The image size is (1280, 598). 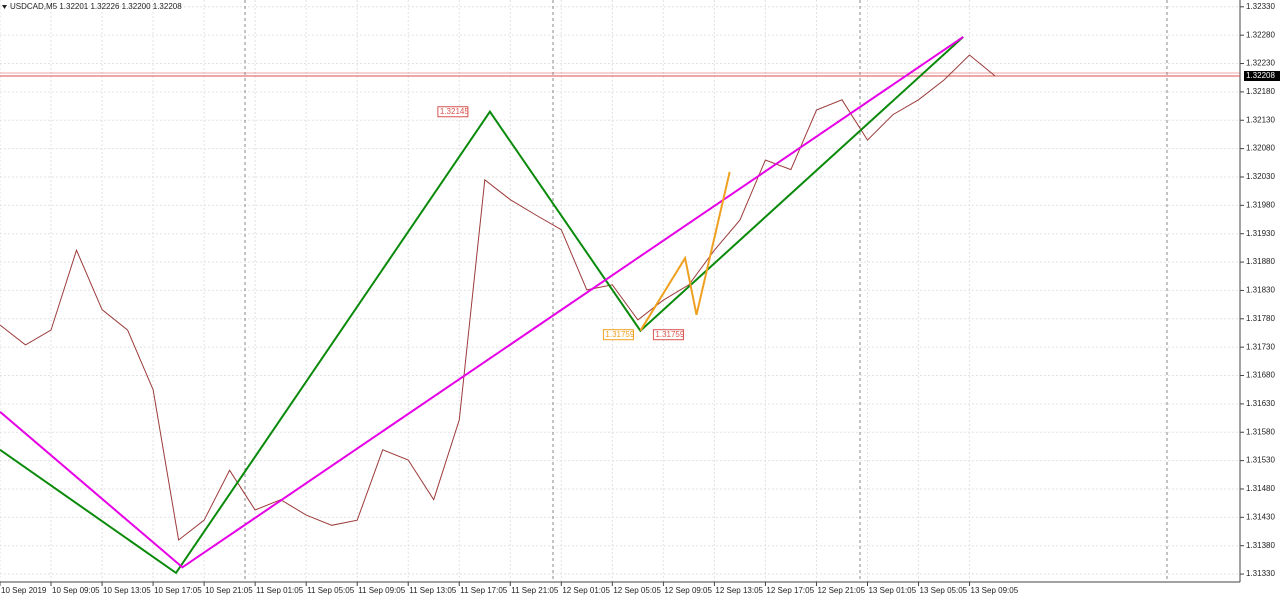 What do you see at coordinates (1260, 233) in the screenshot?
I see `y-tick-label: 1.31930` at bounding box center [1260, 233].